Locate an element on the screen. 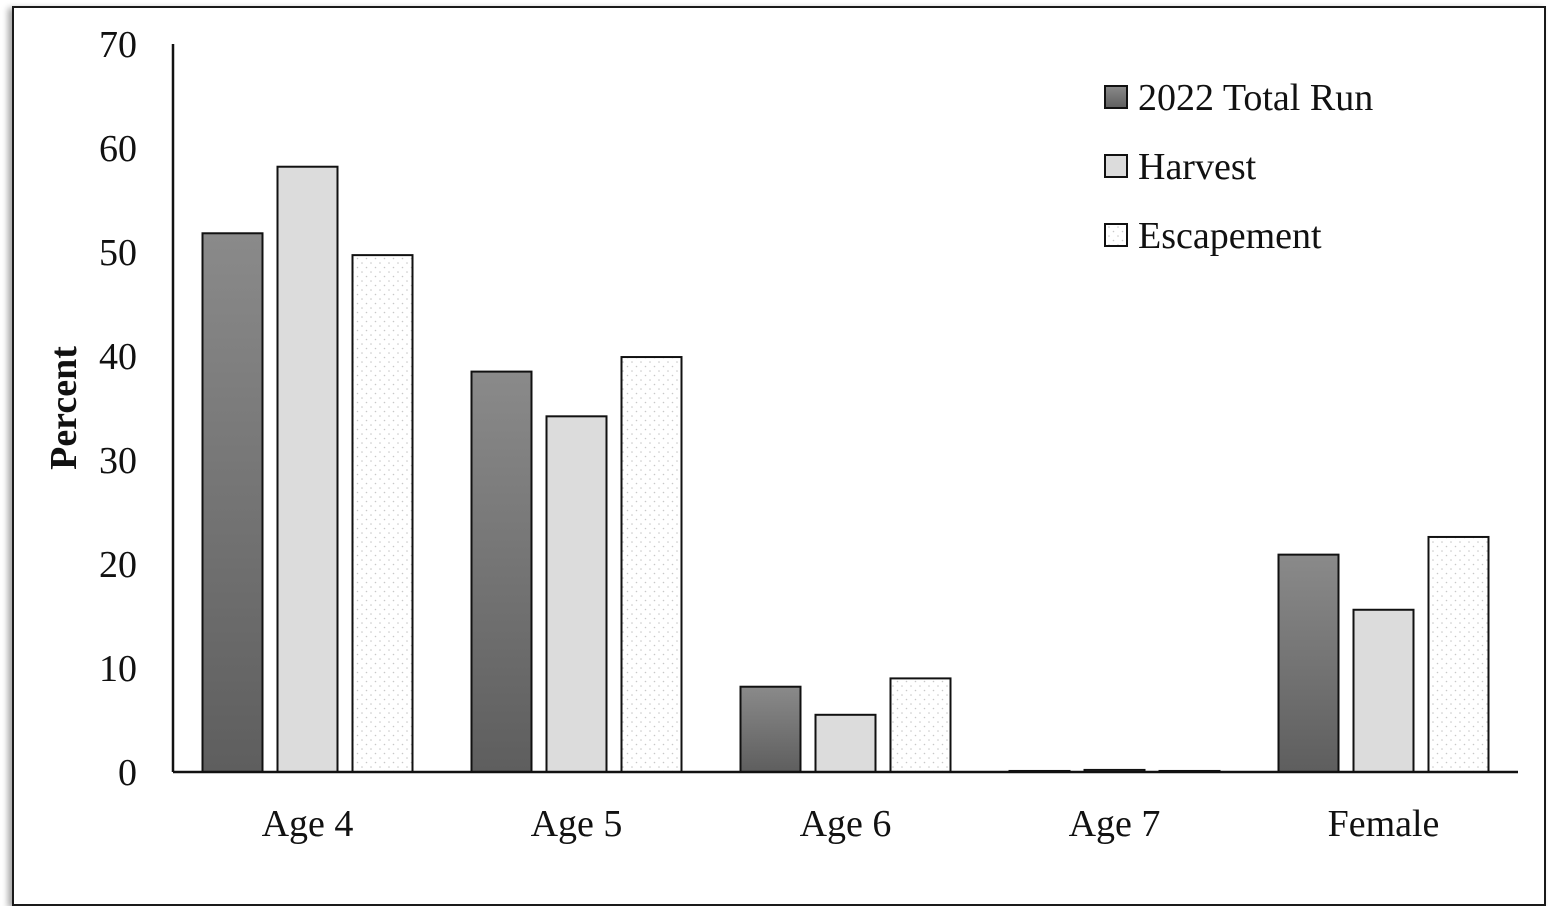  legend: 2022 Total Run Harvest Escapement is located at coordinates (1238, 167).